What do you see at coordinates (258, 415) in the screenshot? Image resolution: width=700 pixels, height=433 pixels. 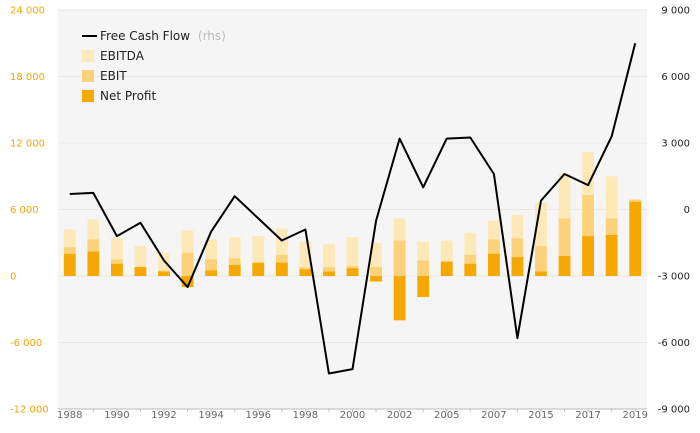 I see `x-tick-label: 1996` at bounding box center [258, 415].